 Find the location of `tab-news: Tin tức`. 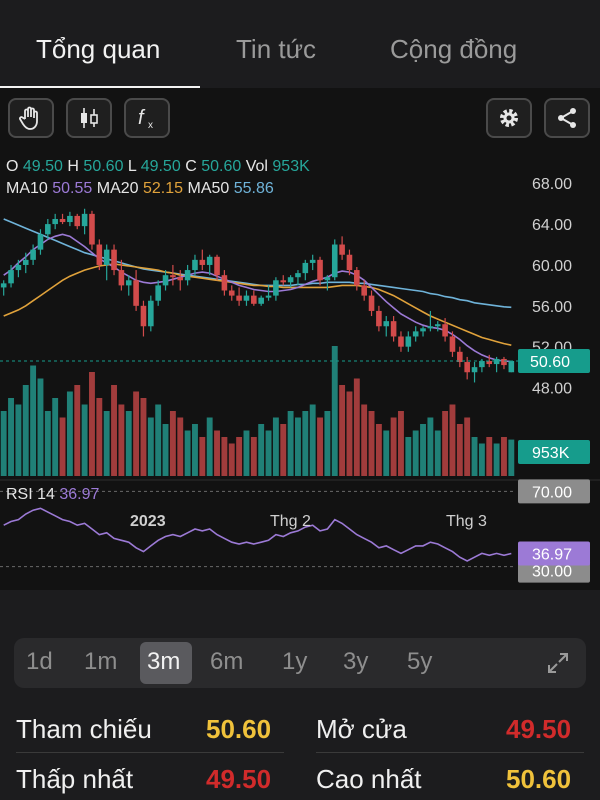

tab-news: Tin tức is located at coordinates (276, 49).